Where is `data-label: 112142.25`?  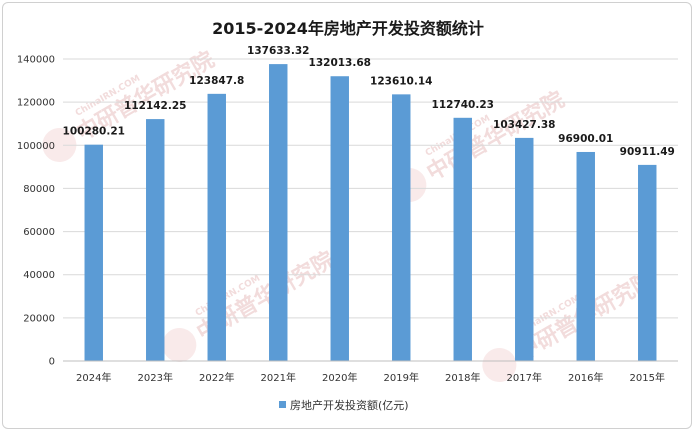 data-label: 112142.25 is located at coordinates (155, 106).